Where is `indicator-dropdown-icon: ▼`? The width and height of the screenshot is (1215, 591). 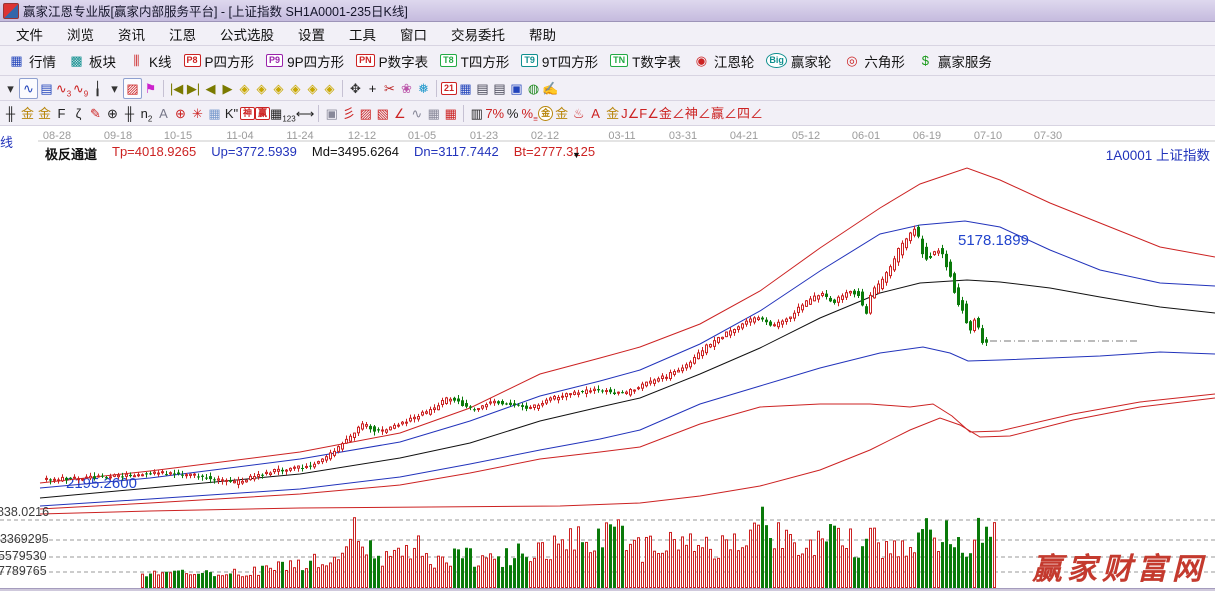 indicator-dropdown-icon: ▼ is located at coordinates (576, 155).